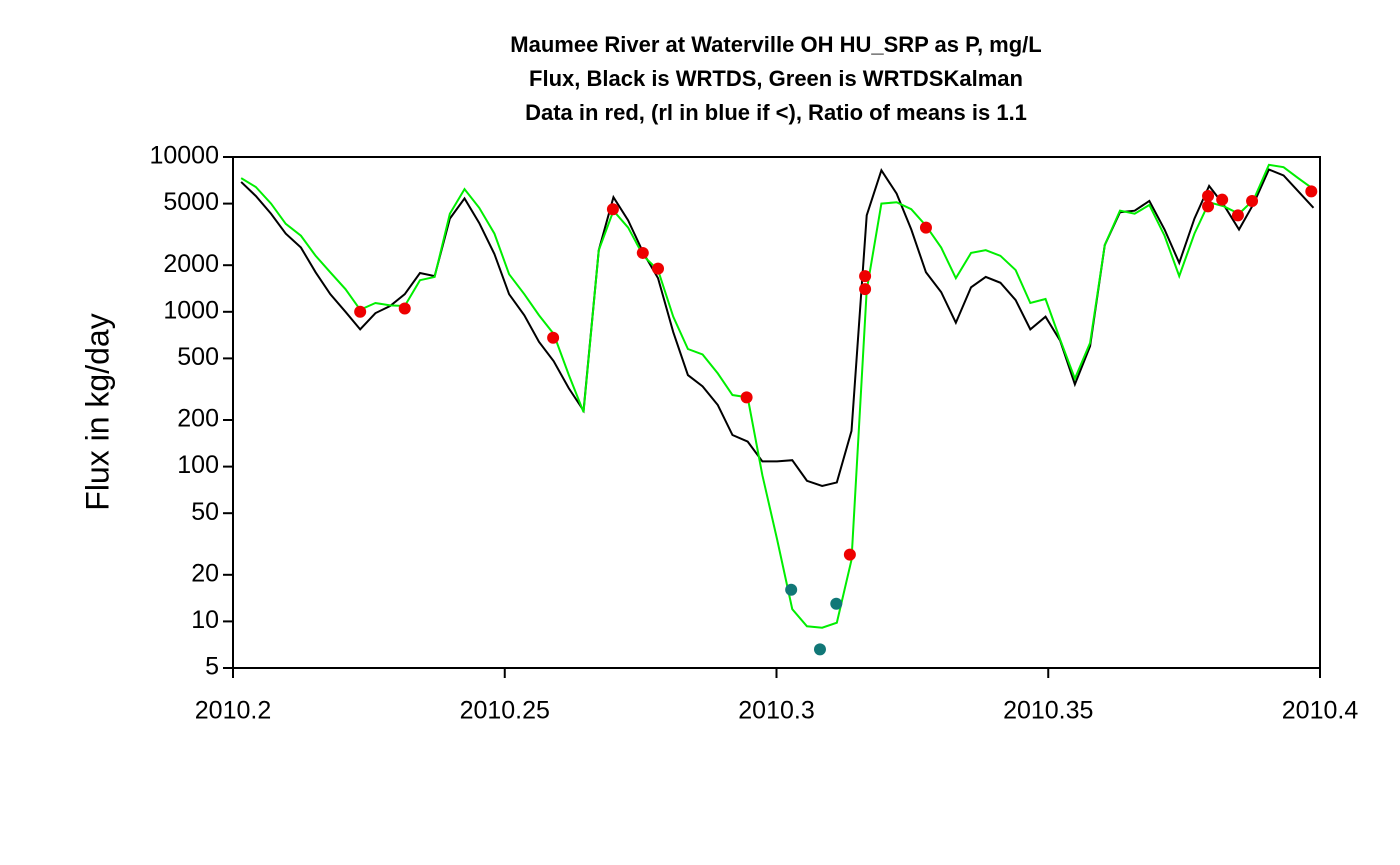 The width and height of the screenshot is (1400, 865). I want to click on y-tick-label: 100, so click(198, 465).